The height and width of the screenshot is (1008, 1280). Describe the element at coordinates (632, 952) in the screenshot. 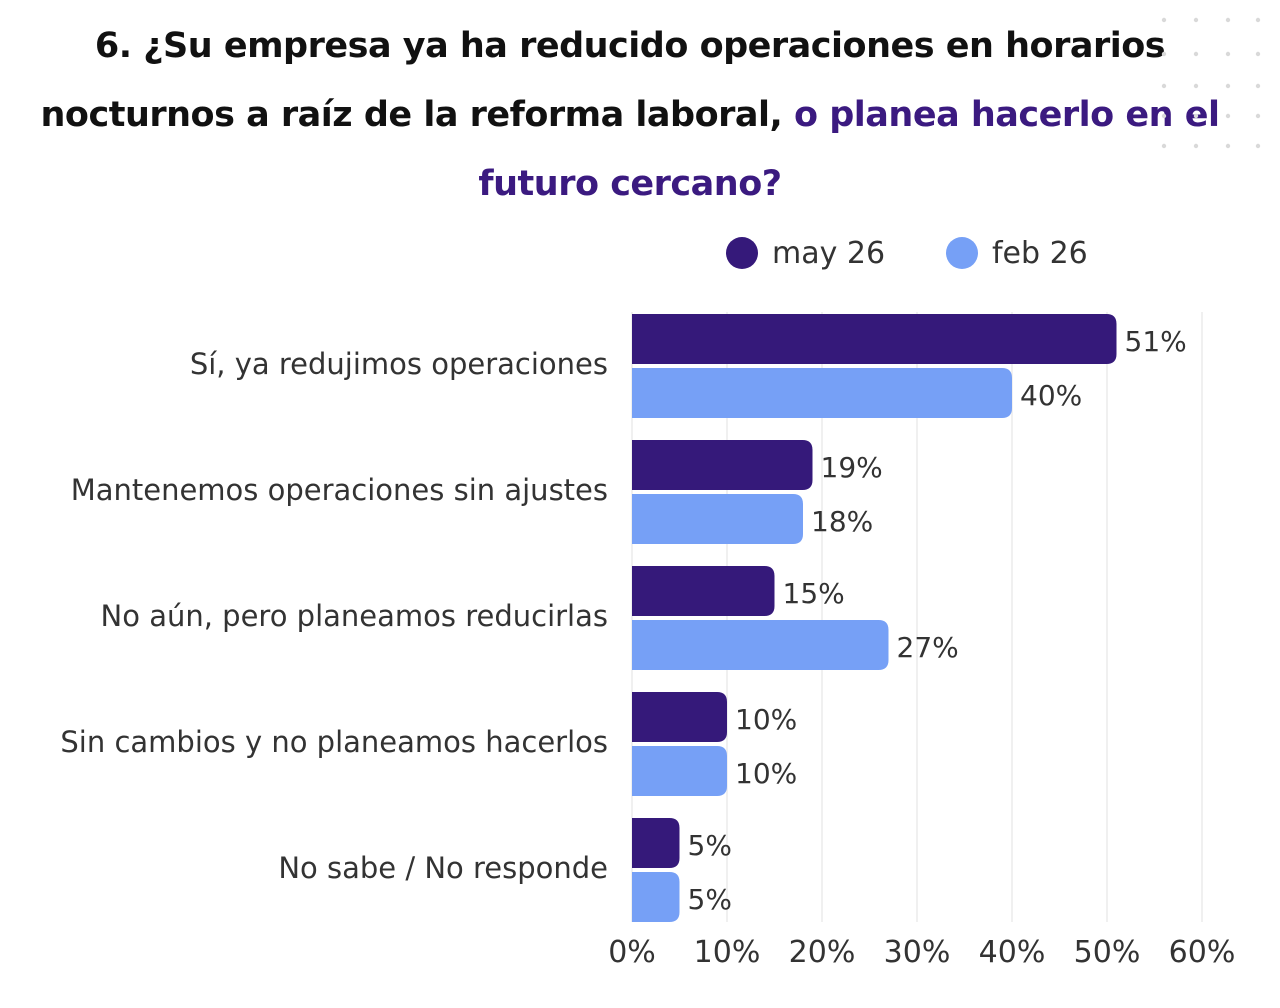

I see `x-tick-label: 0%` at that location.